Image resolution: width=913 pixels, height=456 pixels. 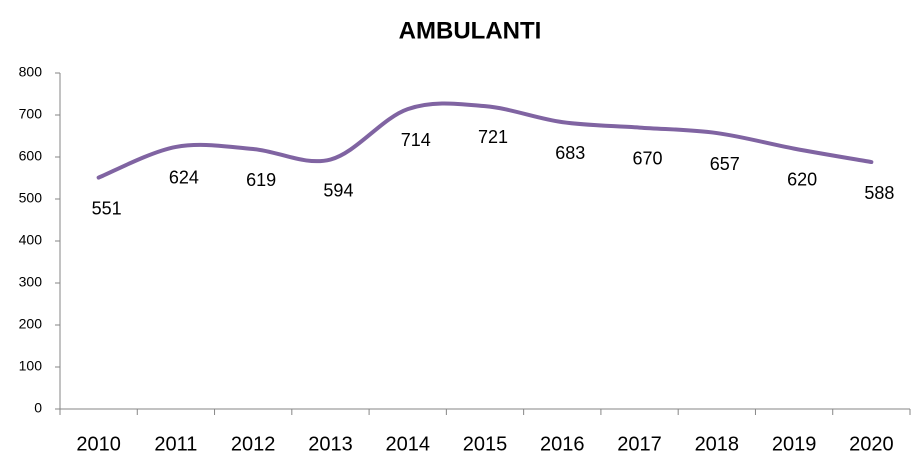 I want to click on data-label: 683, so click(x=570, y=153).